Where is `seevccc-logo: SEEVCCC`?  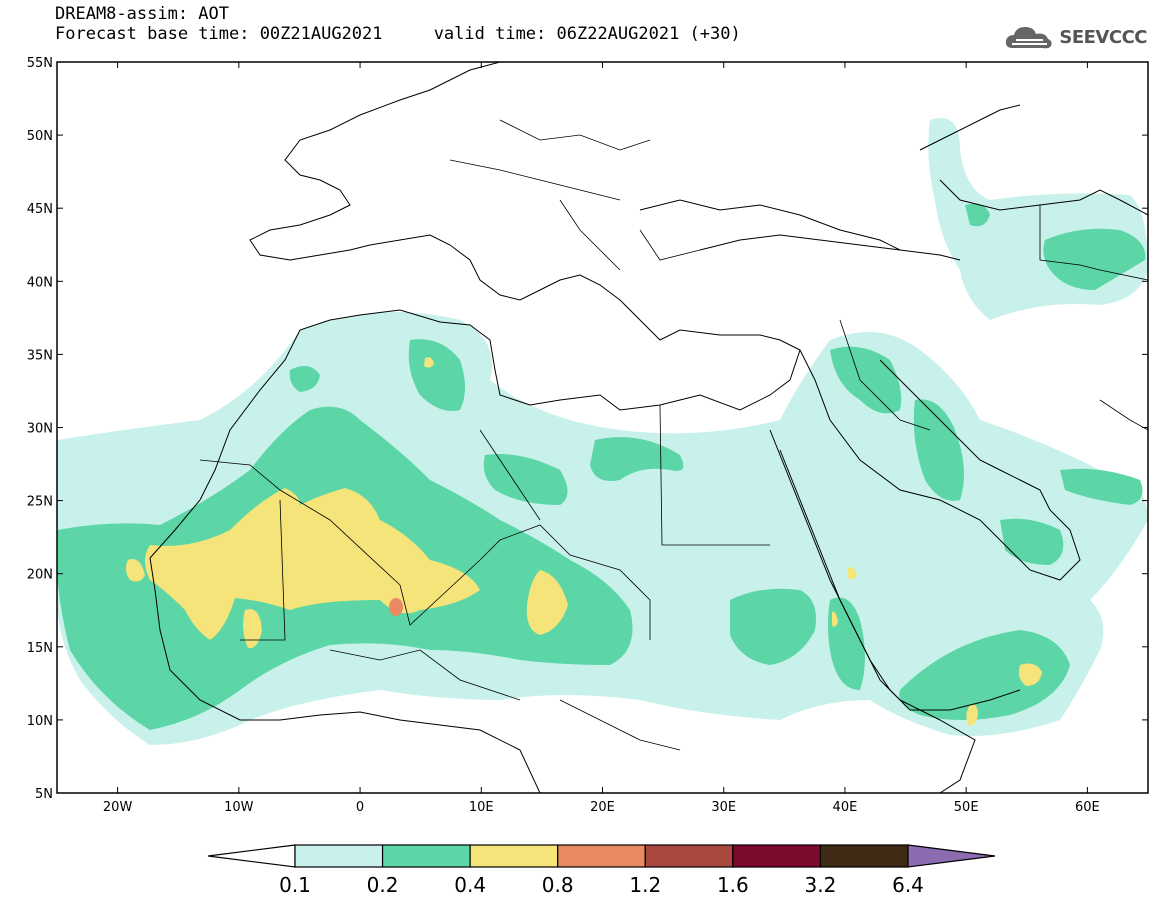
seevccc-logo: SEEVCCC is located at coordinates (1075, 37).